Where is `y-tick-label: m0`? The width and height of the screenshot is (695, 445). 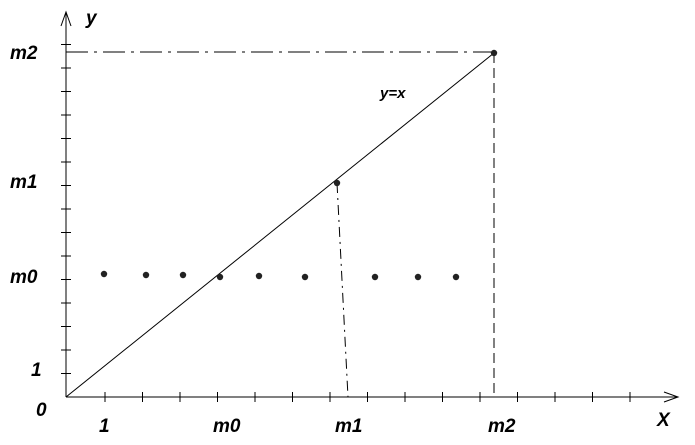 y-tick-label: m0 is located at coordinates (24, 277).